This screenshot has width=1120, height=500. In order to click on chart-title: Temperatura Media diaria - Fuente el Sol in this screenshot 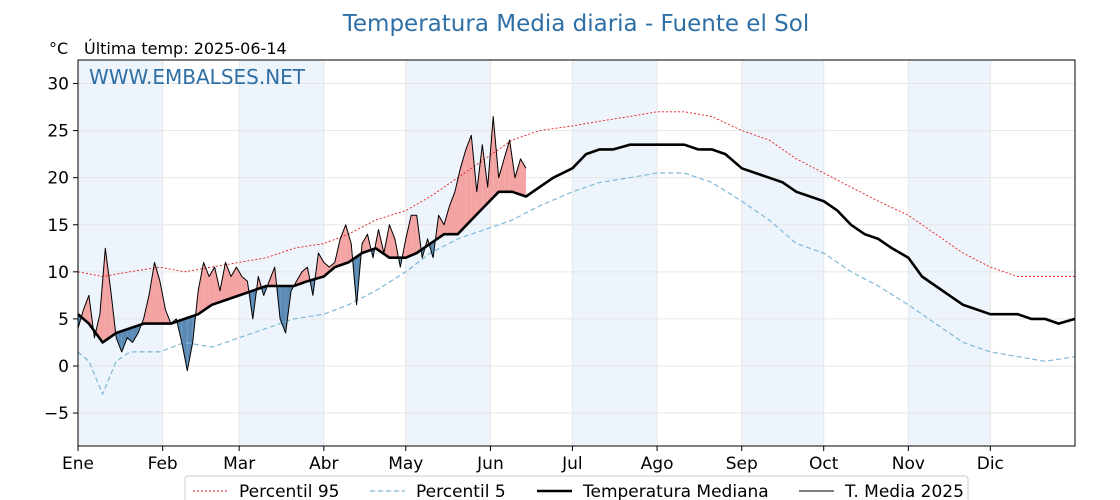, I will do `click(575, 24)`.